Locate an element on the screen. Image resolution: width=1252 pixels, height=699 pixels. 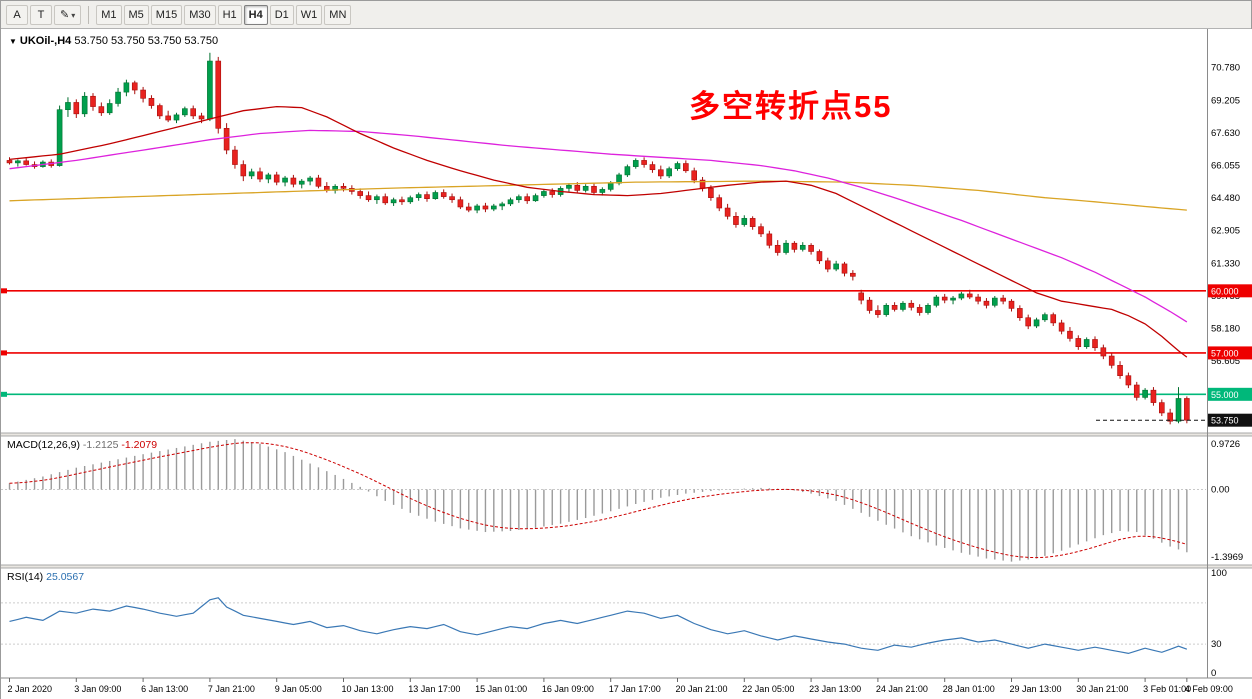
tf-m5-button: M5 is located at coordinates (136, 14).